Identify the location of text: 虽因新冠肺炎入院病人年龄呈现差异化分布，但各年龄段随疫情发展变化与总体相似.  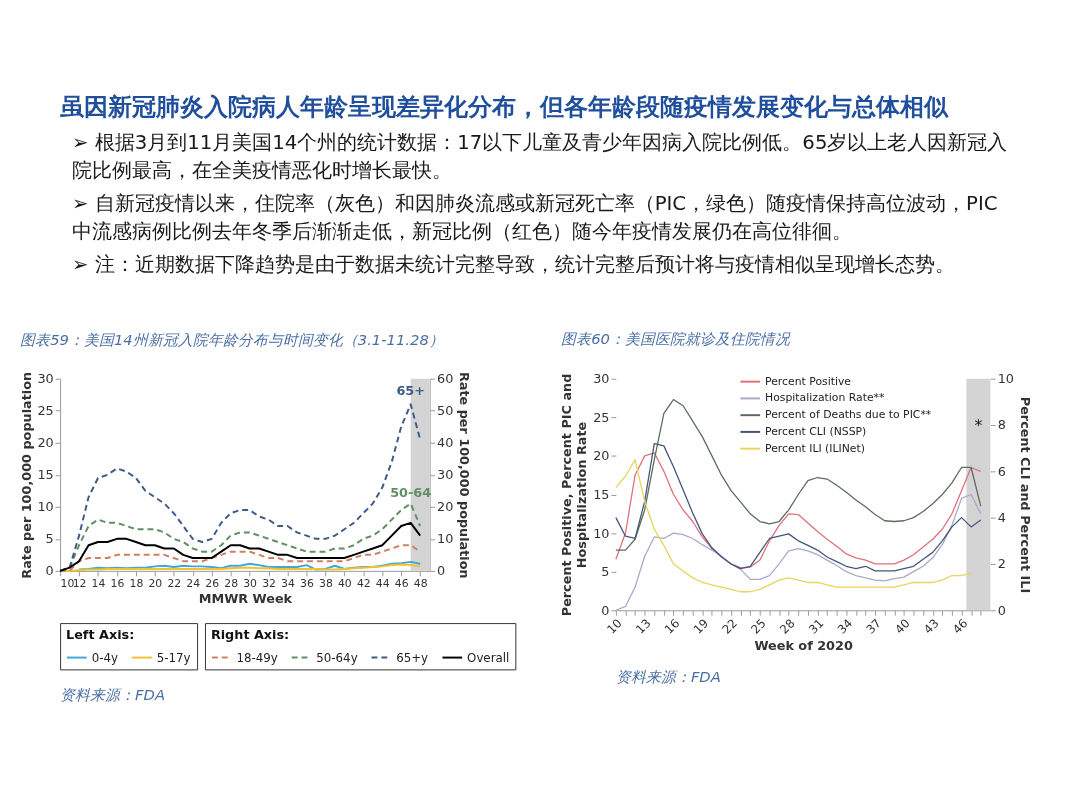
(504, 106).